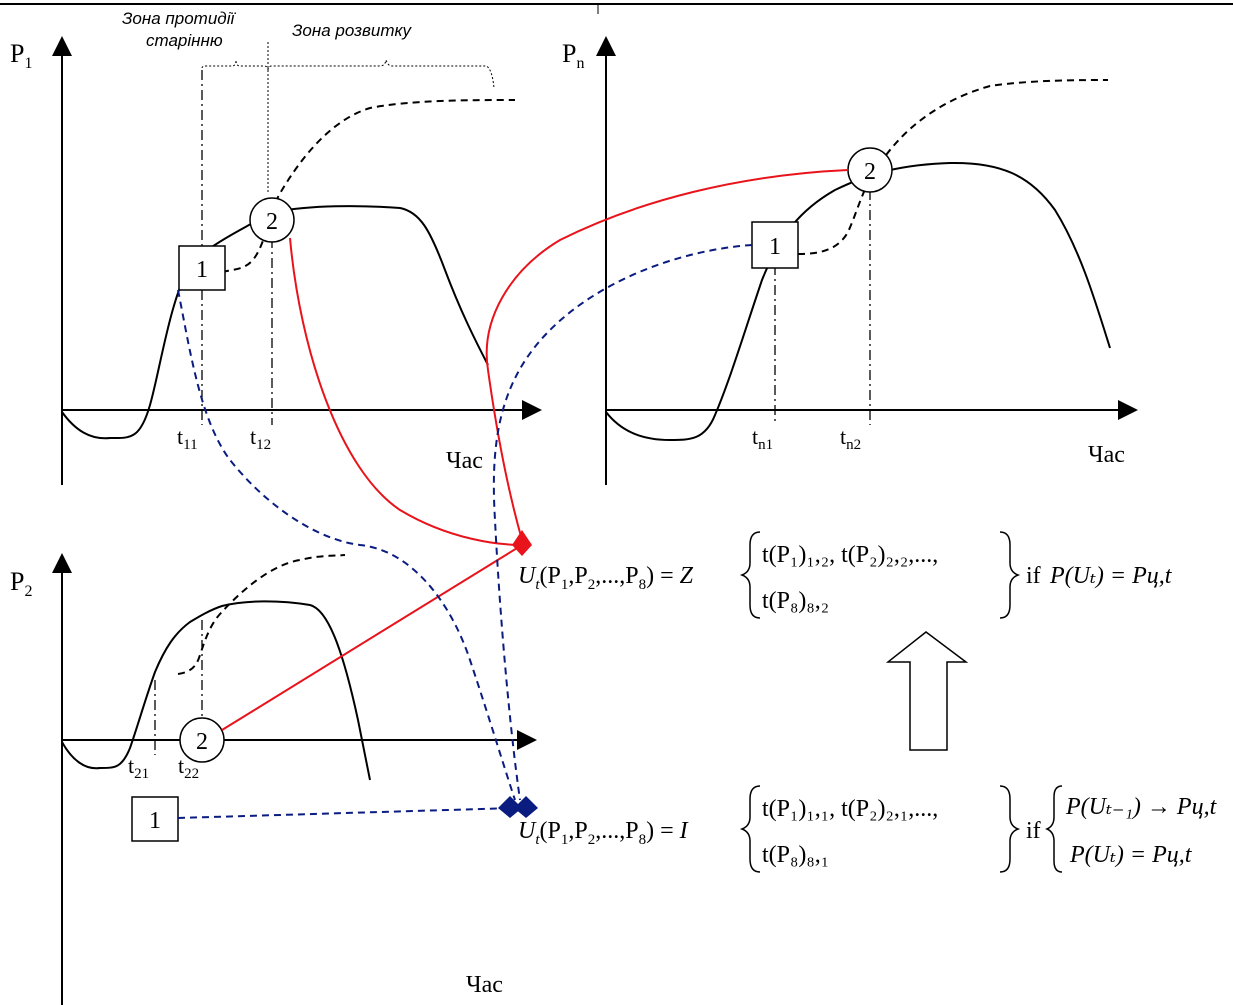 This screenshot has height=1005, width=1233. I want to click on lower-formula-condition-2: P(Uₜ) = Pц,t, so click(1131, 855).